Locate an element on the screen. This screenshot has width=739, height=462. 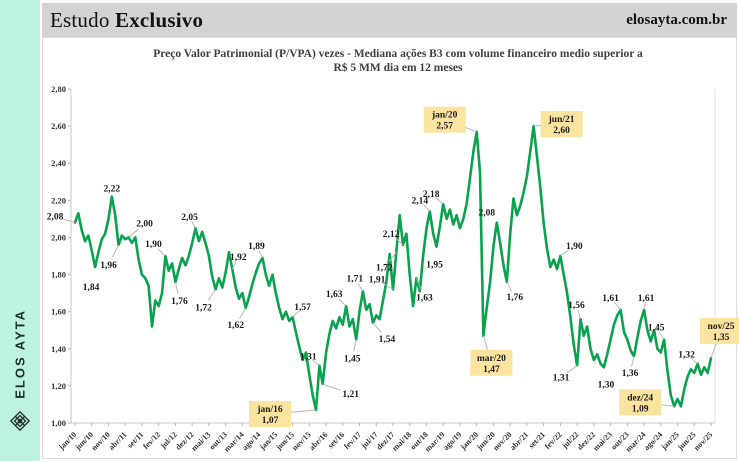
y-tick-label: 1,80 is located at coordinates (58, 275).